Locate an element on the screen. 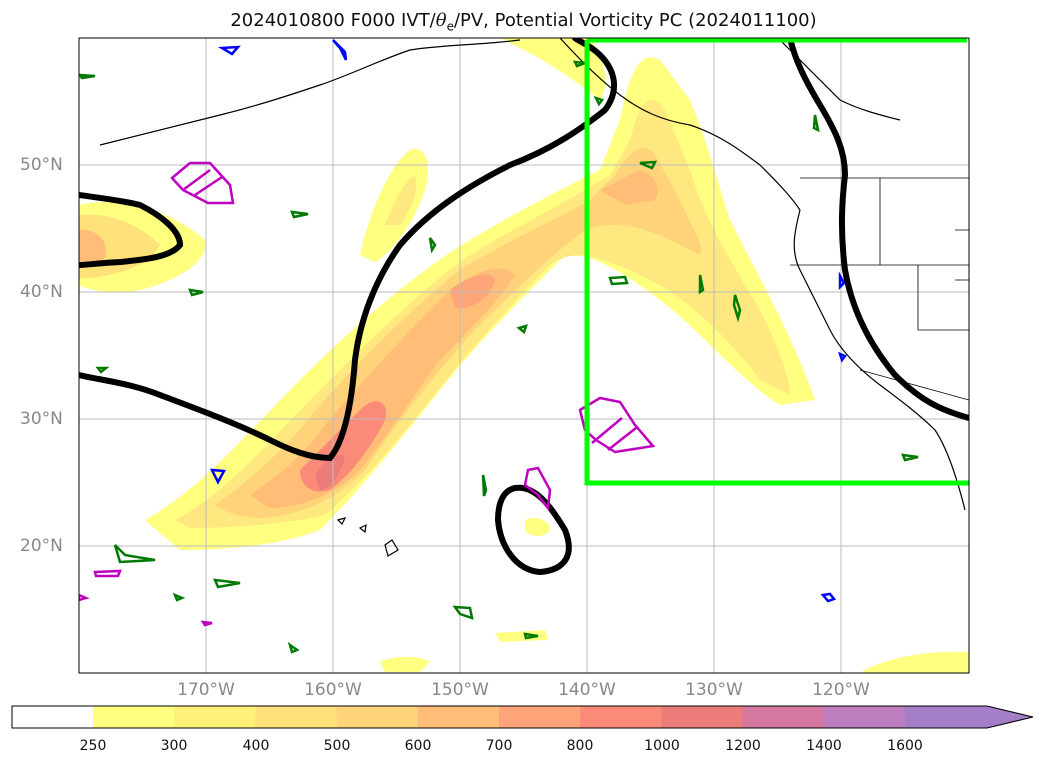 The height and width of the screenshot is (767, 1047). colorbar-label: 250 is located at coordinates (93, 746).